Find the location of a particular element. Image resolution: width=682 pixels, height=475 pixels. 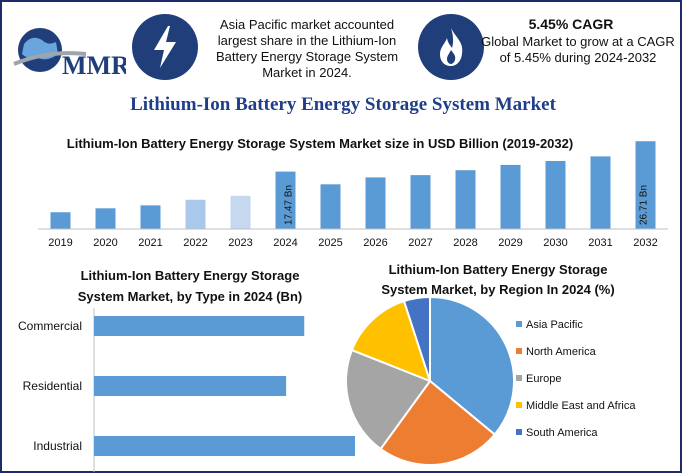

tick-2025: 2025 is located at coordinates (330, 243).